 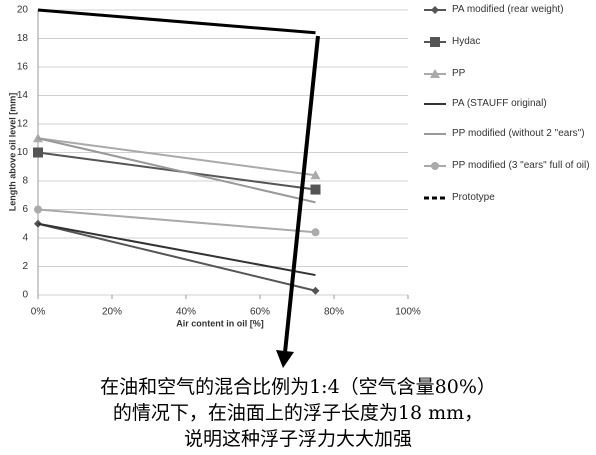 What do you see at coordinates (301, 199) in the screenshot?
I see `annotation-arrow` at bounding box center [301, 199].